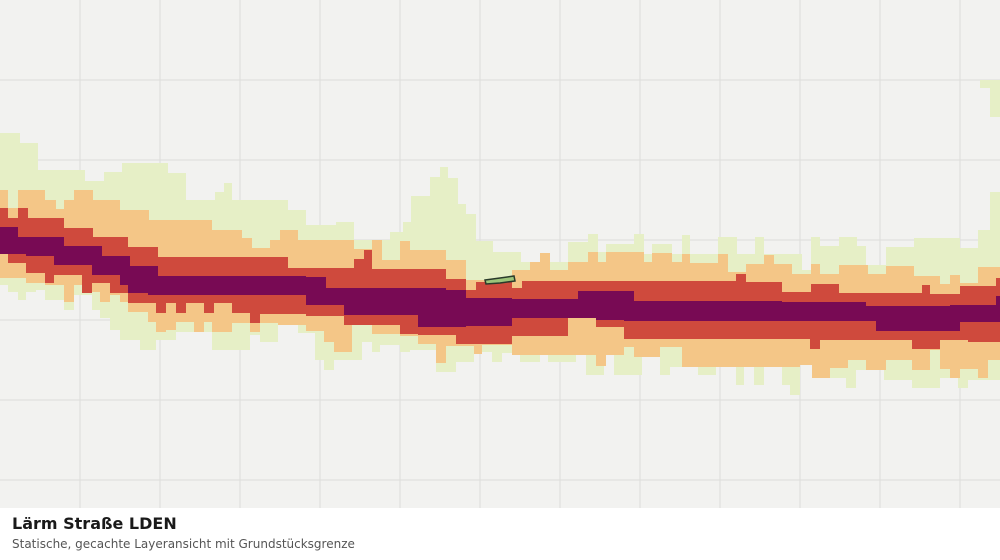  What do you see at coordinates (990, 98) in the screenshot?
I see `noise-zone-low` at bounding box center [990, 98].